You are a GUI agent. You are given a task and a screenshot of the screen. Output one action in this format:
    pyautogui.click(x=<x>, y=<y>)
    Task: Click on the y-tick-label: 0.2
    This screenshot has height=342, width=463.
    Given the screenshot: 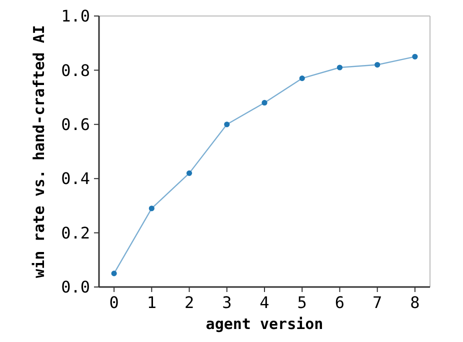 What is the action you would take?
    pyautogui.click(x=75, y=232)
    